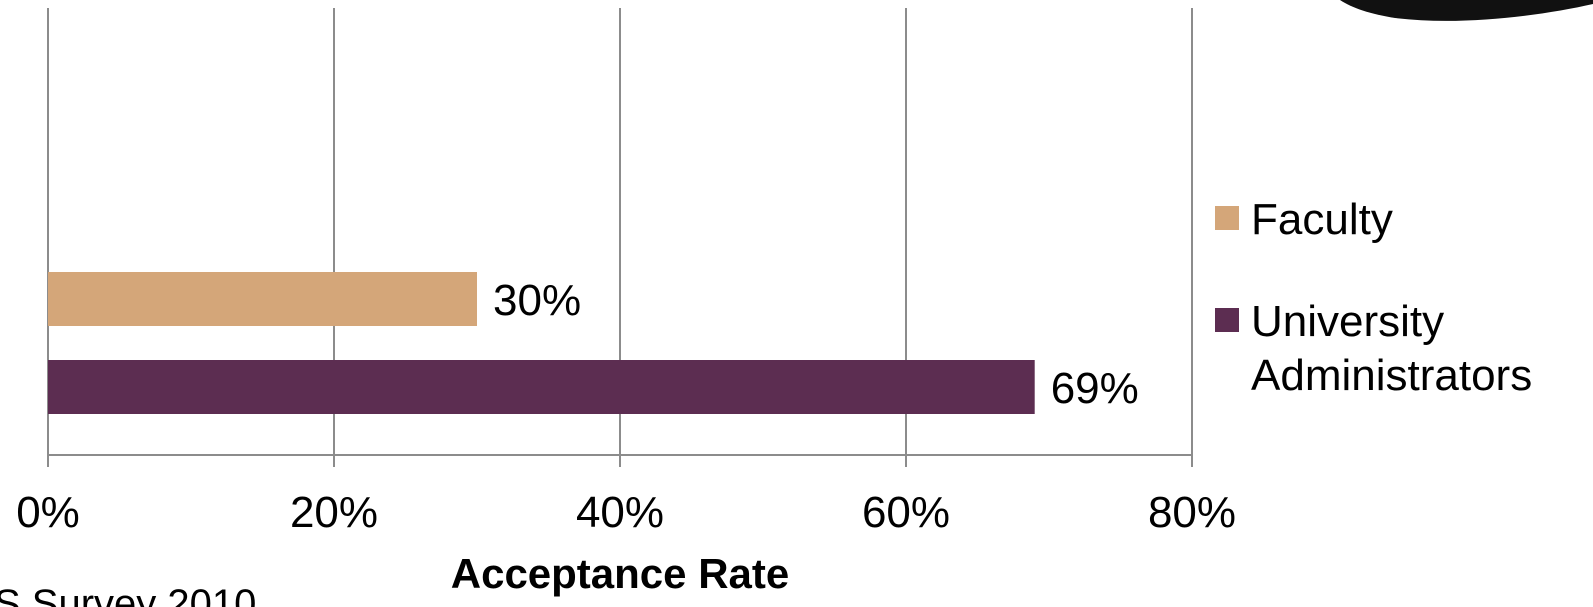  What do you see at coordinates (620, 512) in the screenshot?
I see `x-tick-label-40: 40%` at bounding box center [620, 512].